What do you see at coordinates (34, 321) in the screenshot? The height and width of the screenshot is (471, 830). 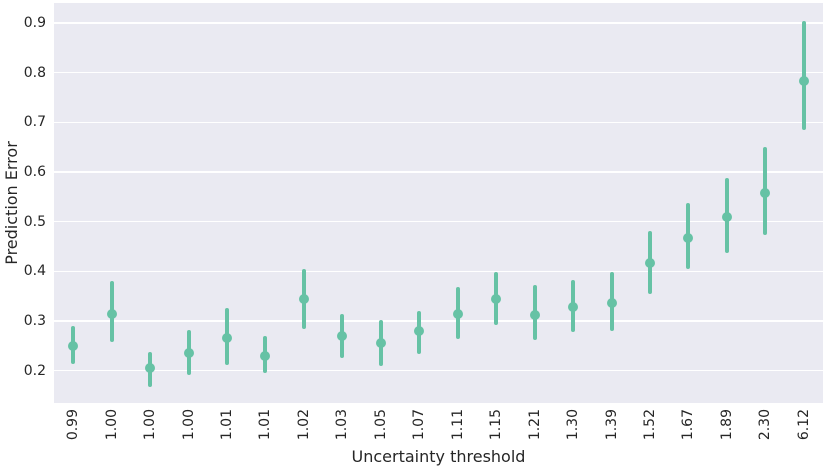 I see `y-tick-label: 0.3` at bounding box center [34, 321].